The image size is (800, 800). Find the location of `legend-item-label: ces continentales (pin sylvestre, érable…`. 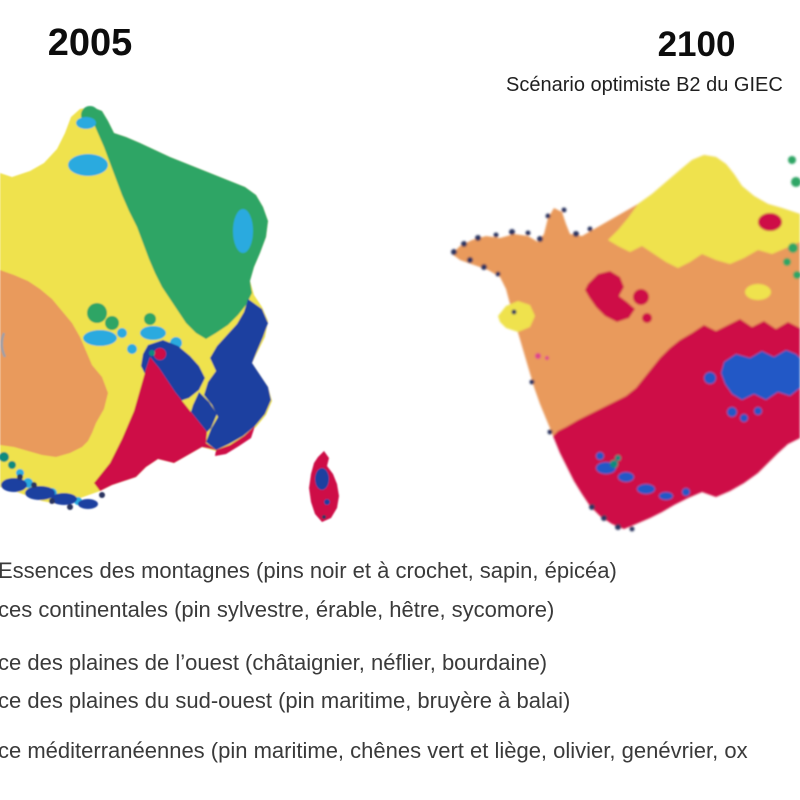

legend-item-label: ces continentales (pin sylvestre, érable… is located at coordinates (277, 609).